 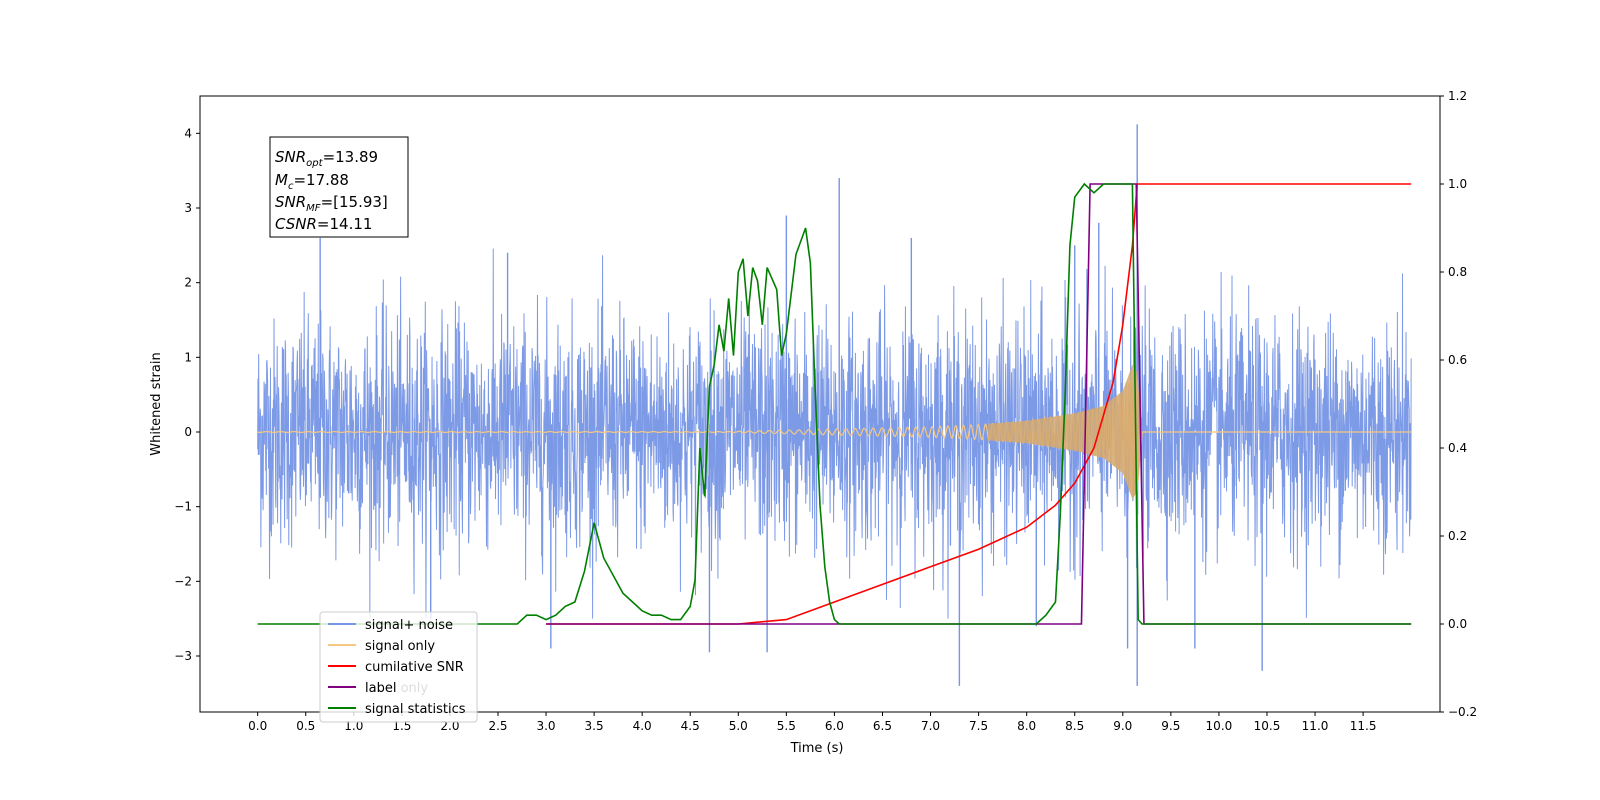 I want to click on x-tick-label: 8.0, so click(x=1026, y=726).